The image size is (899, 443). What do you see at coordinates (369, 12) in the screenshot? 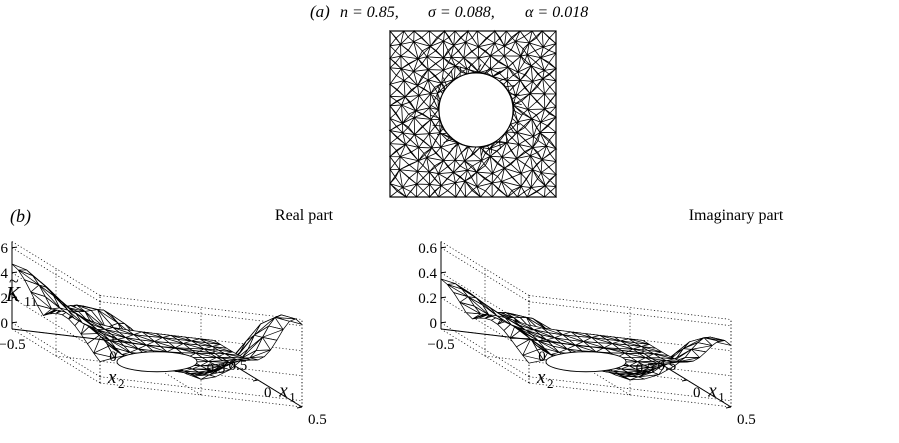
I see `caption-n: n = 0.85,` at bounding box center [369, 12].